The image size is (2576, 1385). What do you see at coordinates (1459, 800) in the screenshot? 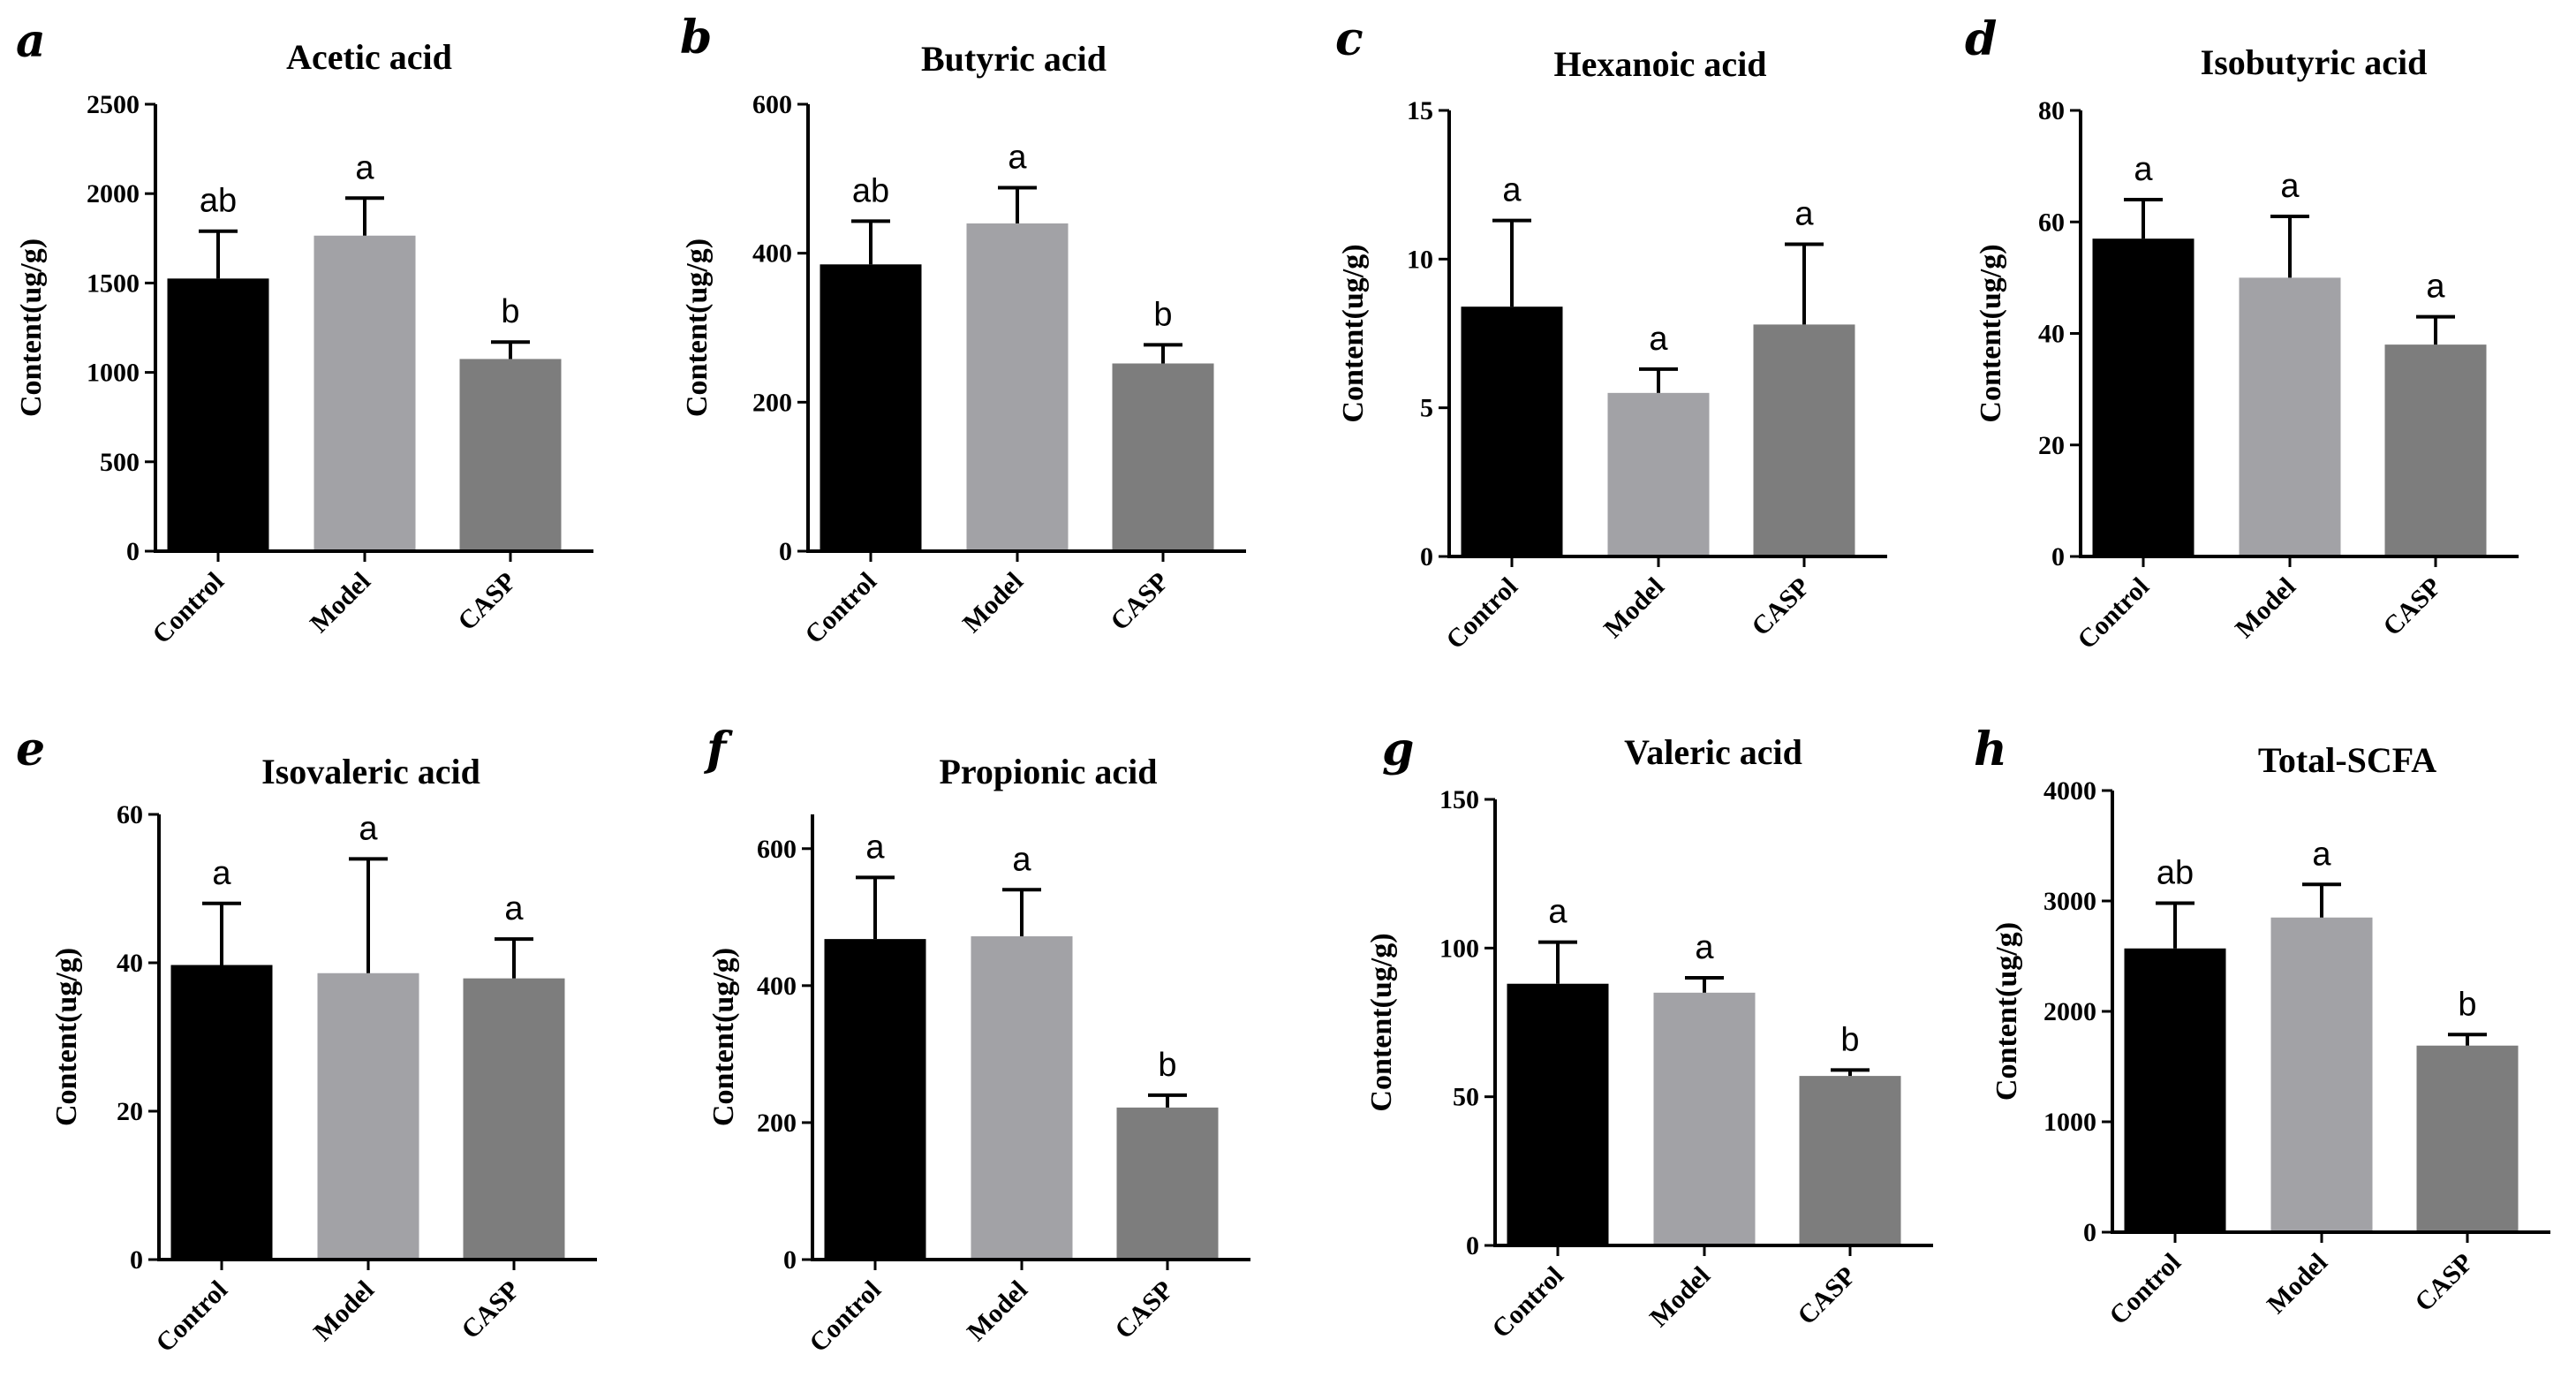
I see `y-tick-label: 150` at bounding box center [1459, 800].